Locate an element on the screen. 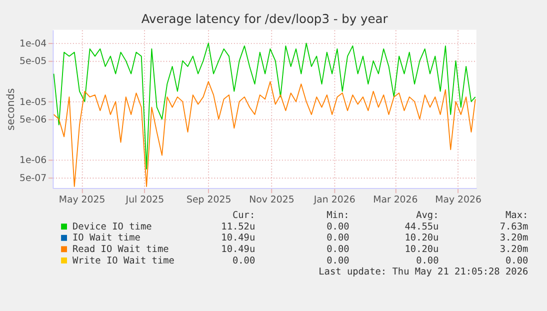  chart-title: Average latency for /dev/loop3 - by year is located at coordinates (265, 19).